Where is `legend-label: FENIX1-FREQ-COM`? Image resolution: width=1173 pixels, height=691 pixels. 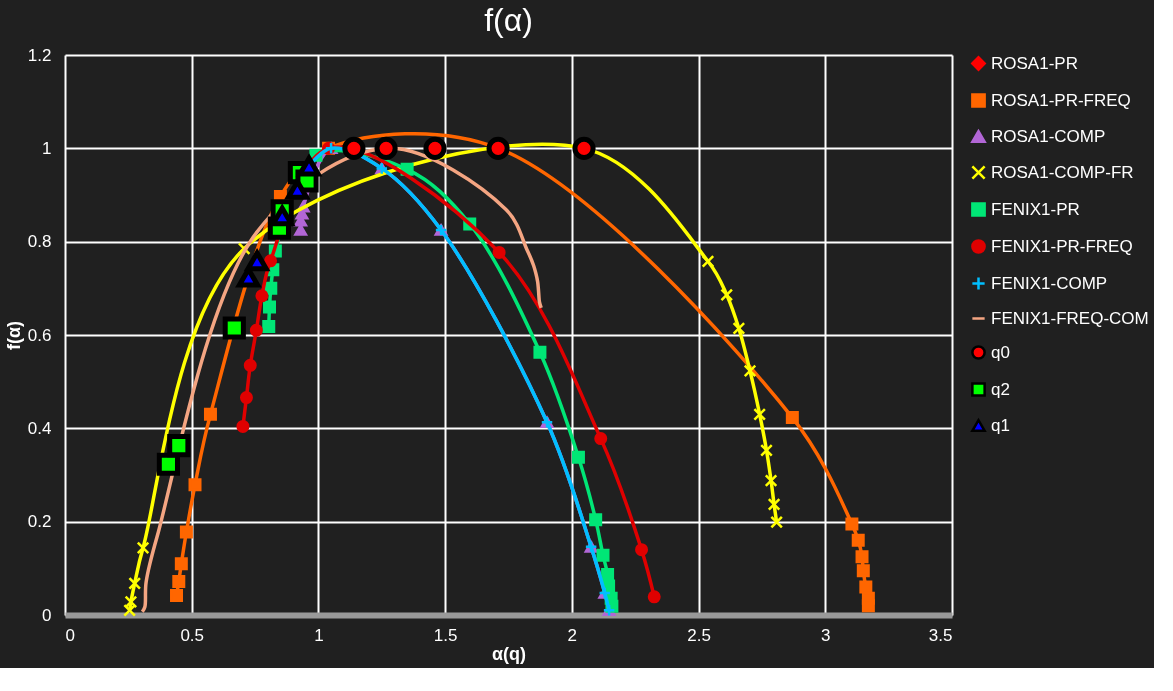 legend-label: FENIX1-FREQ-COM is located at coordinates (1070, 318).